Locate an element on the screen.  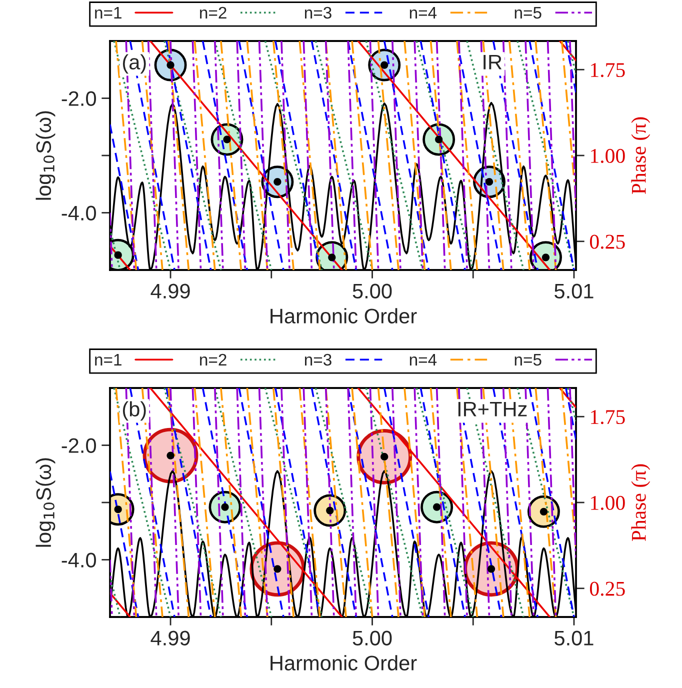
annotation: IR is located at coordinates (493, 62).